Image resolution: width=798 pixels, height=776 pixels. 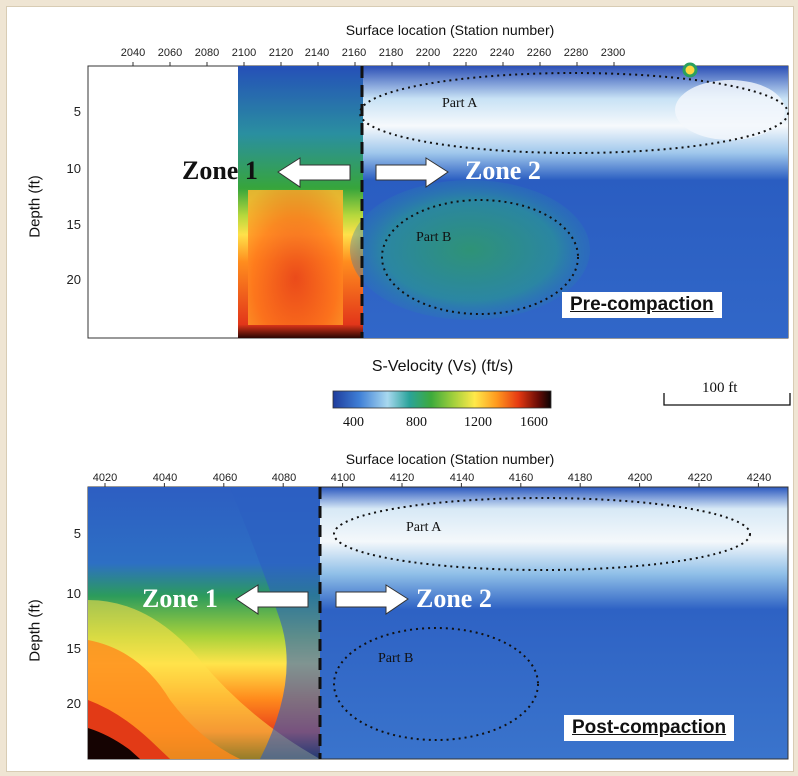 I want to click on bottom-part-a-label: Part A, so click(x=424, y=527).